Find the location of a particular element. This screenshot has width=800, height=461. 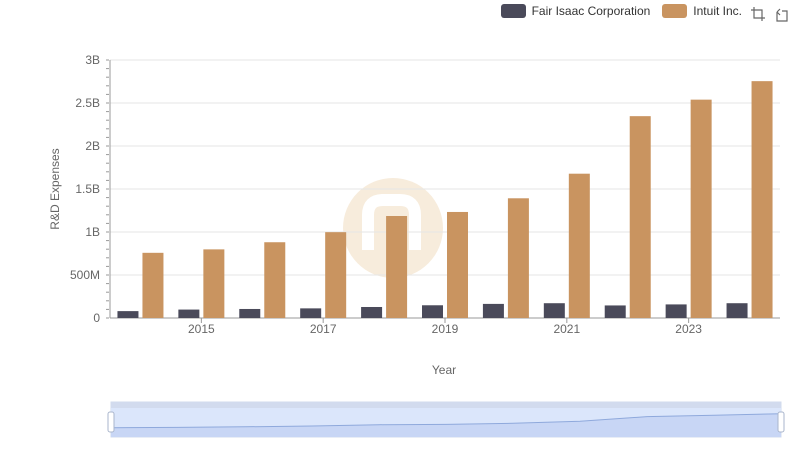

x-axis-label: Year is located at coordinates (444, 370).